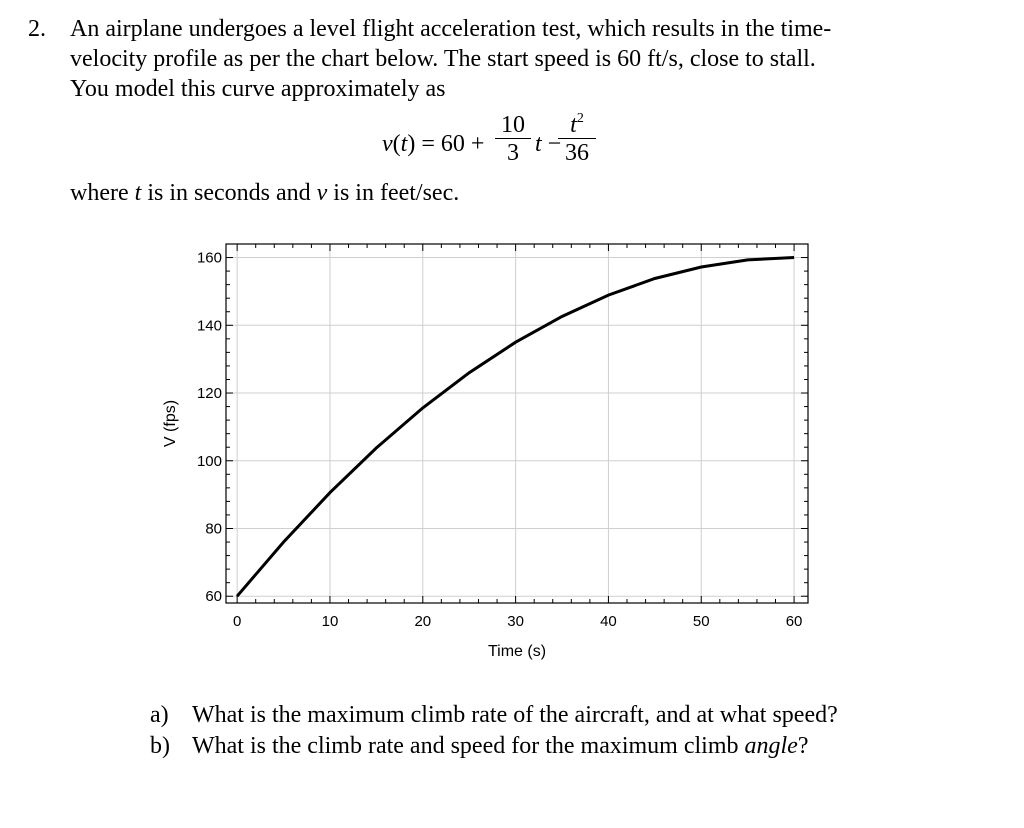 The width and height of the screenshot is (1024, 828). What do you see at coordinates (794, 621) in the screenshot?
I see `x-tick-label: 60` at bounding box center [794, 621].